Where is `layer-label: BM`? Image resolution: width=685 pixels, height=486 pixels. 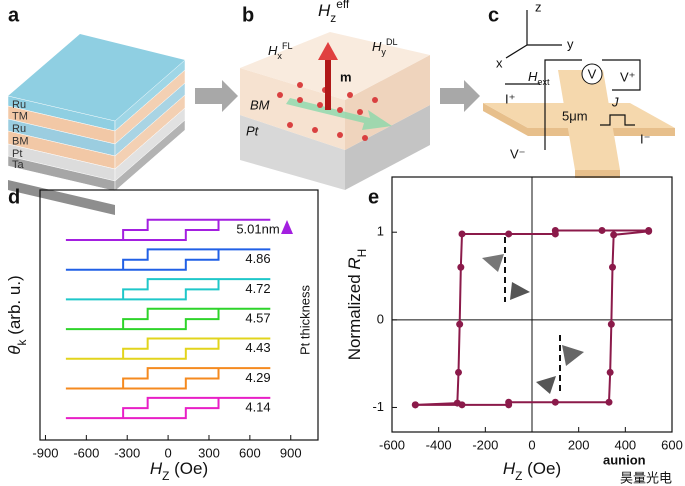
layer-label: BM is located at coordinates (260, 104).